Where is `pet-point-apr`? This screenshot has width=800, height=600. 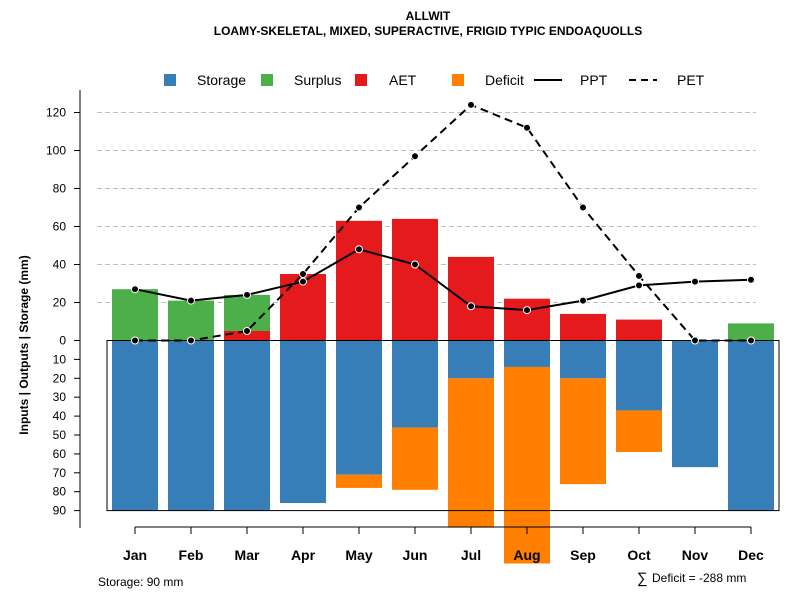
pet-point-apr is located at coordinates (303, 274).